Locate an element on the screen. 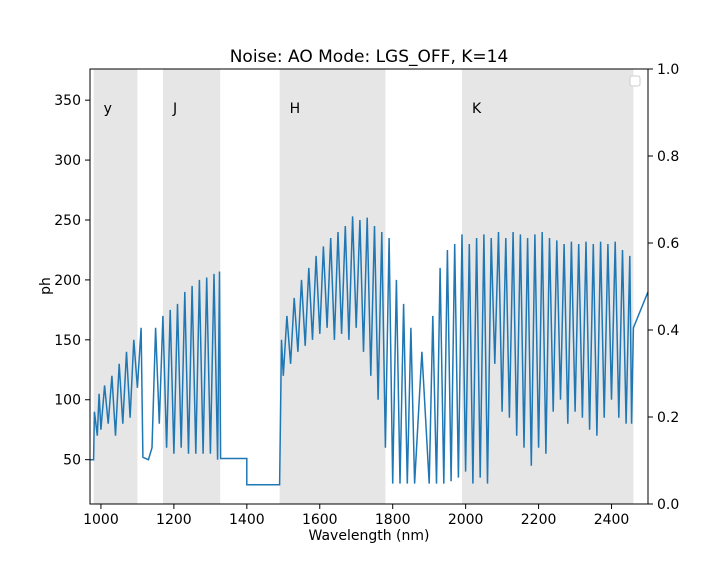 This screenshot has width=720, height=576. x-tick-label: 1400 is located at coordinates (247, 520).